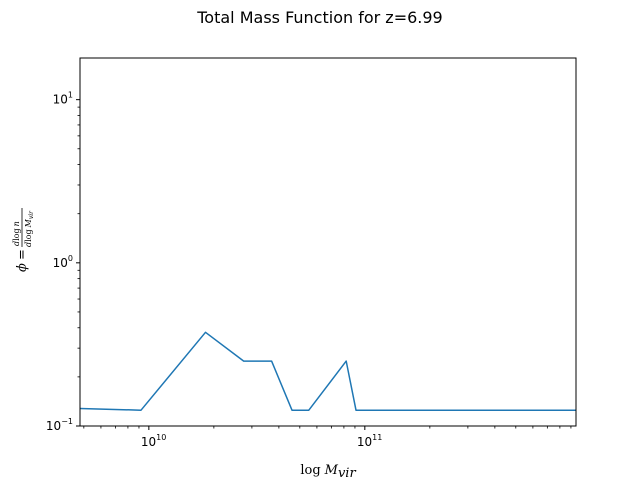  What do you see at coordinates (63, 262) in the screenshot?
I see `y-tick-label: 10⁰` at bounding box center [63, 262].